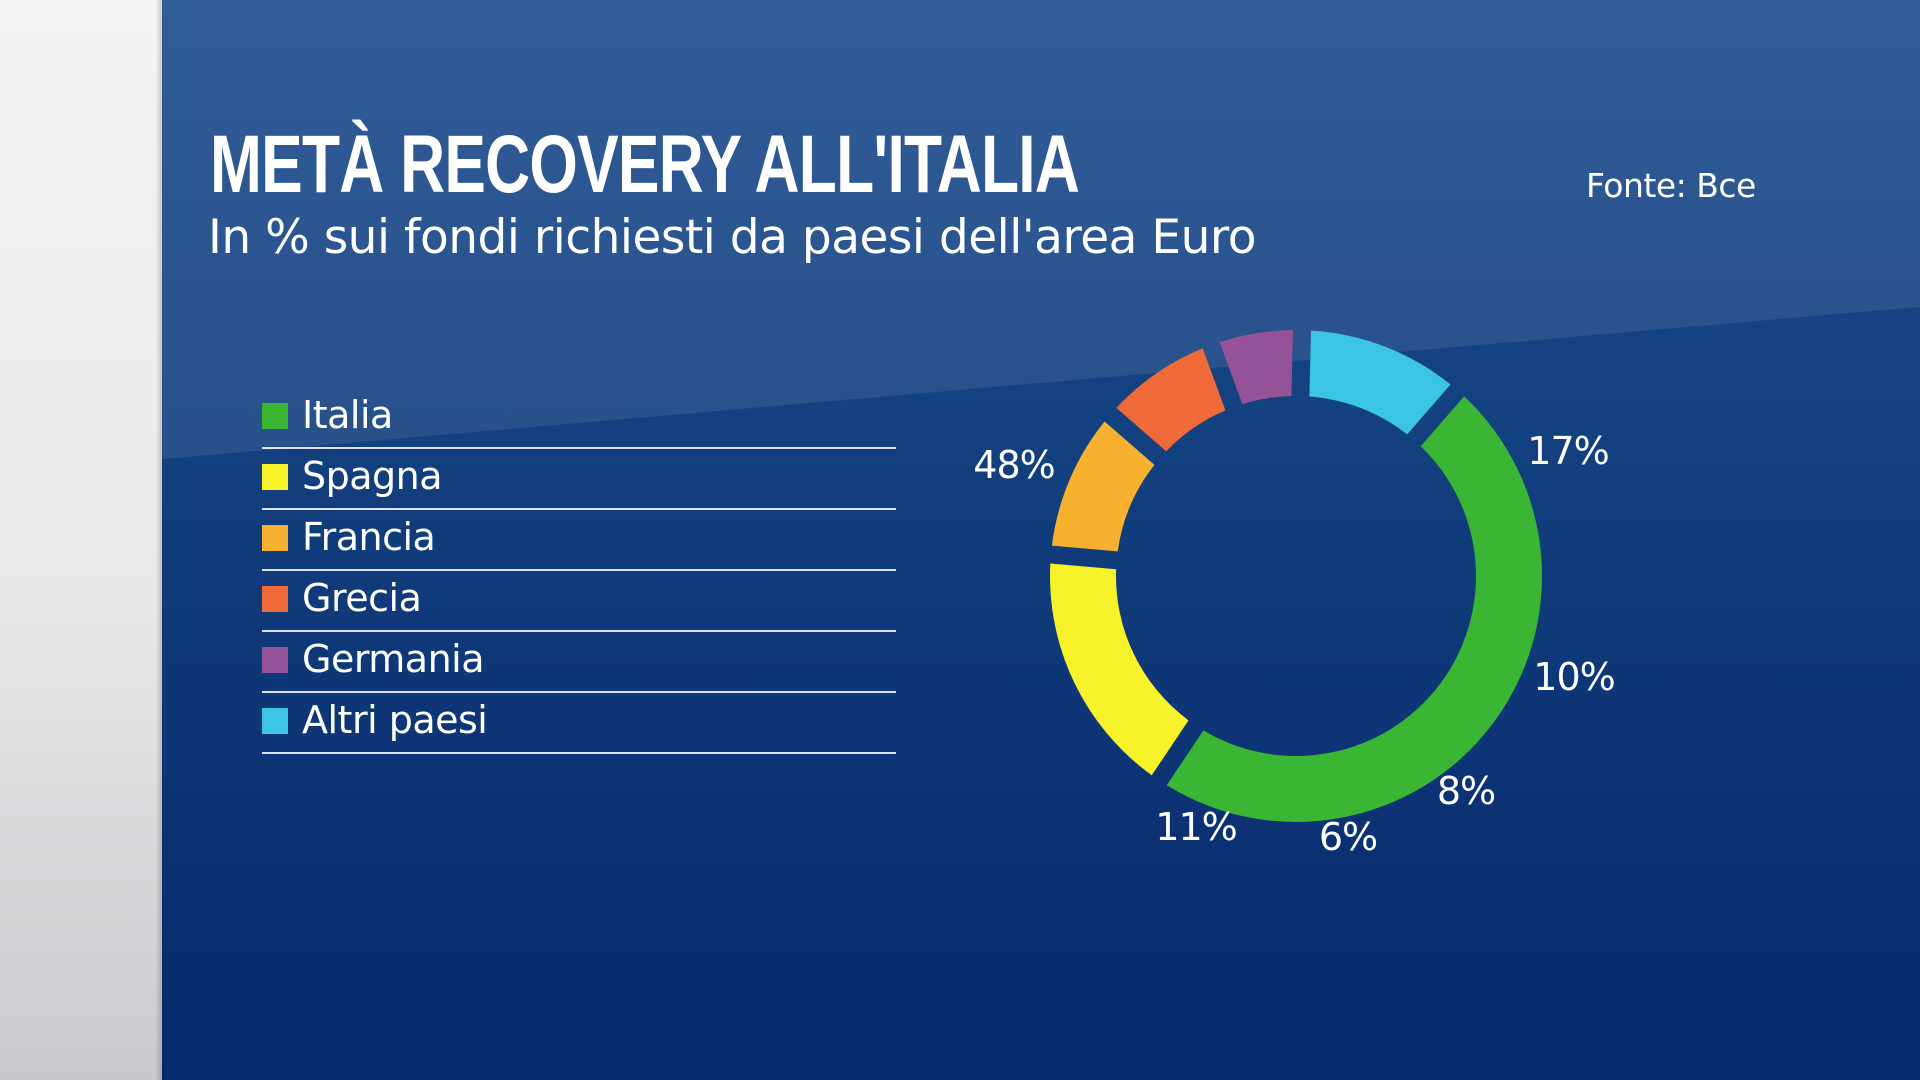  Describe the element at coordinates (393, 659) in the screenshot. I see `legend-label: Germania` at that location.